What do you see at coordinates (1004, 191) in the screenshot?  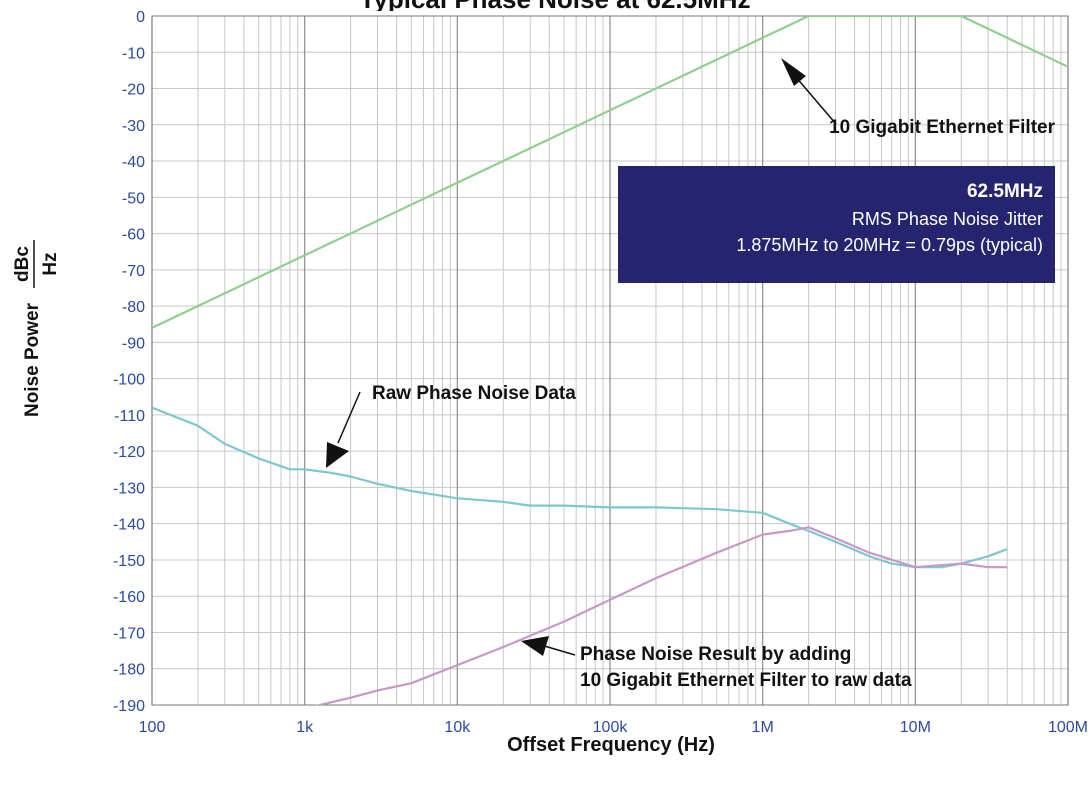 I see `info-box-title: 62.5MHz` at bounding box center [1004, 191].